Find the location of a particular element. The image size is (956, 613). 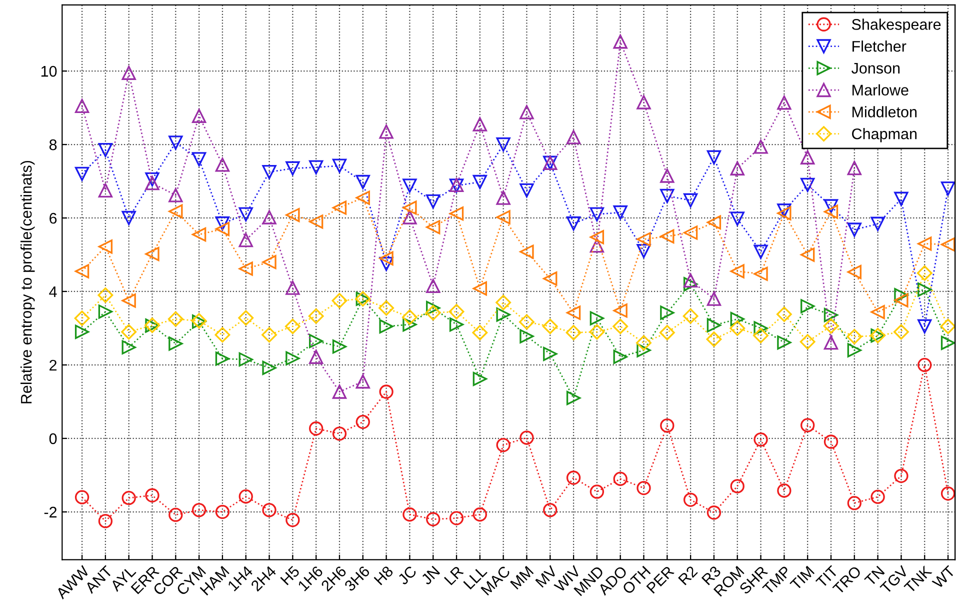

x-tick-label: LR is located at coordinates (454, 575).